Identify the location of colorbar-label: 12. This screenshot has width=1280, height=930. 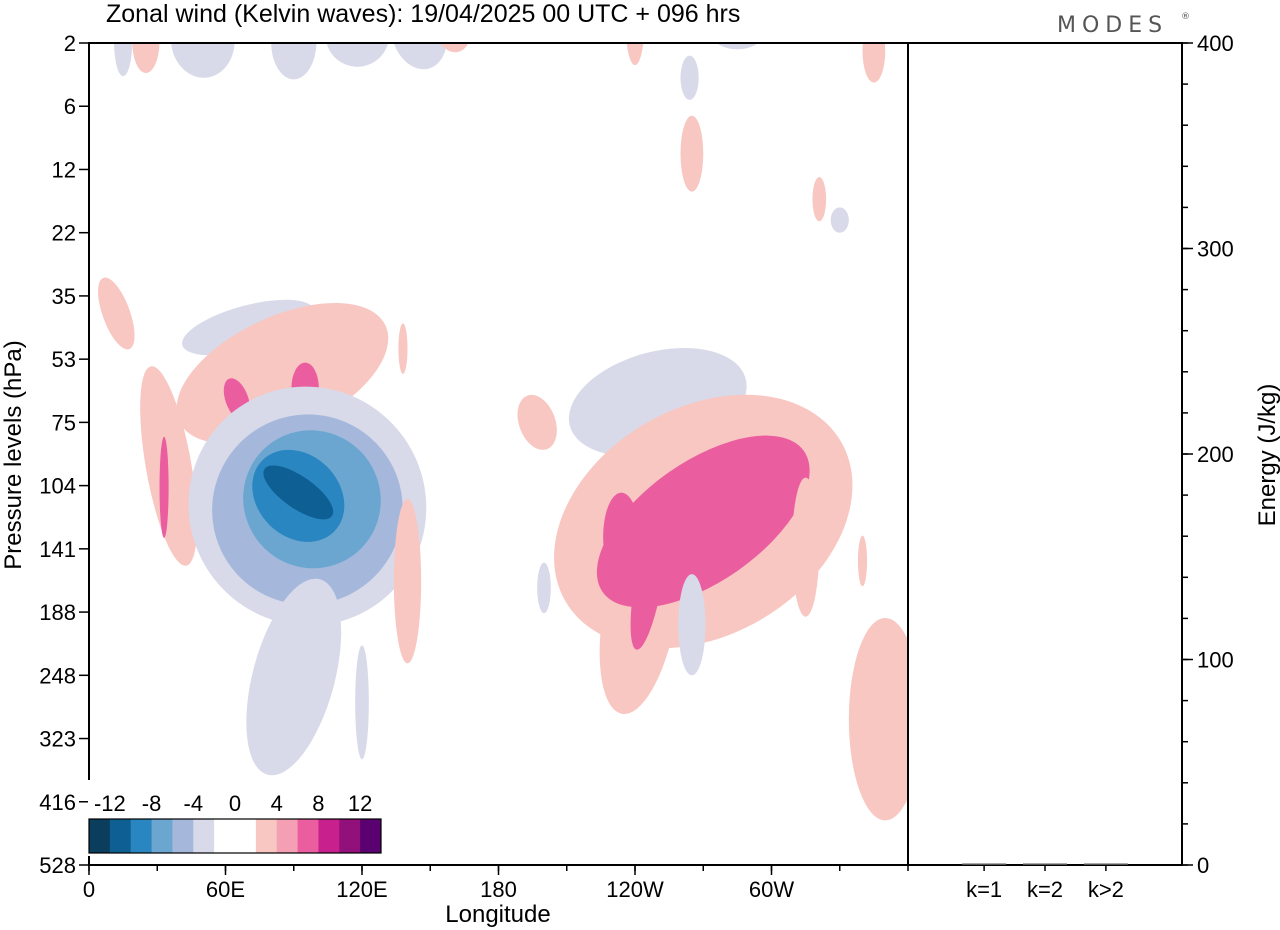
(360, 803).